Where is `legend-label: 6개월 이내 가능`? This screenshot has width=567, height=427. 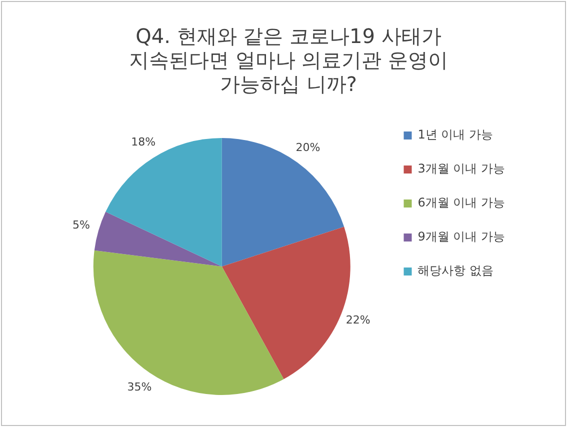 legend-label: 6개월 이내 가능 is located at coordinates (461, 203).